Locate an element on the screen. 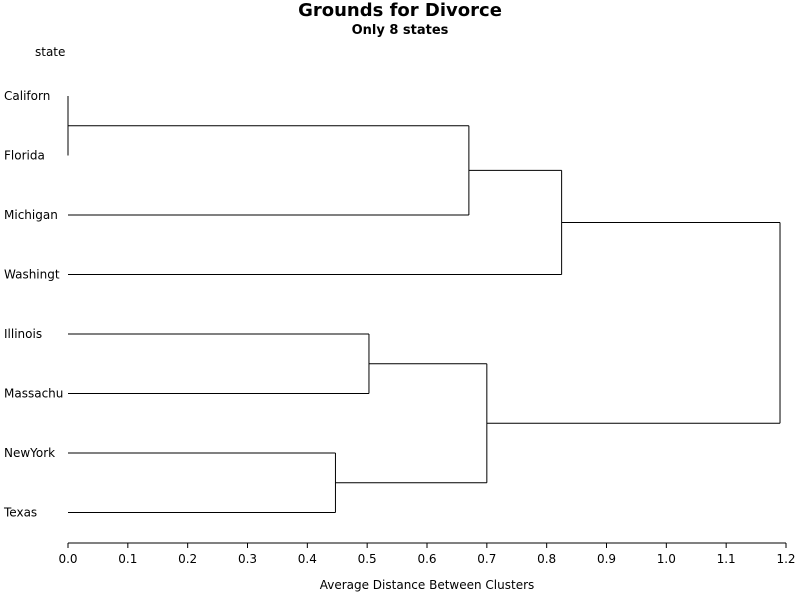  x-tick-label-4: 0.4 is located at coordinates (307, 559).